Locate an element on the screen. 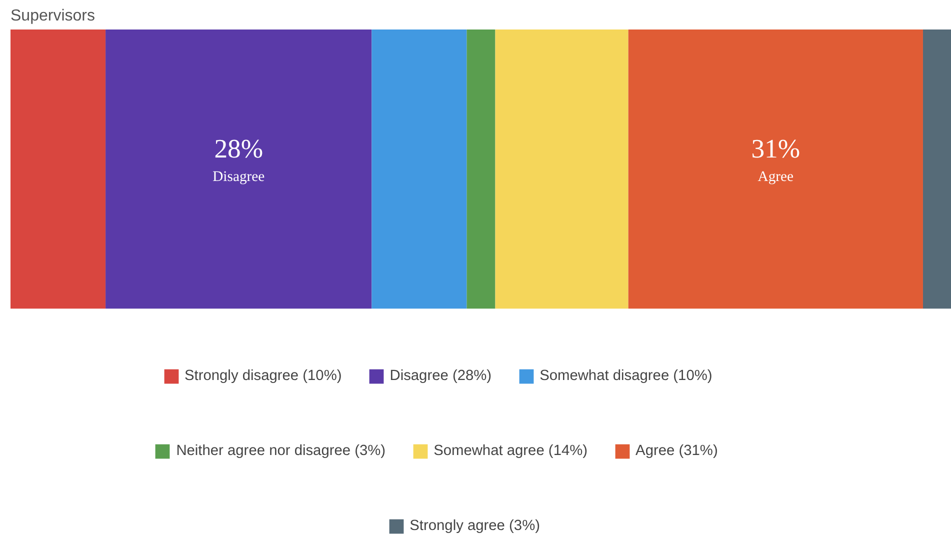  legend-label: Strongly disagree (10%) is located at coordinates (263, 376).